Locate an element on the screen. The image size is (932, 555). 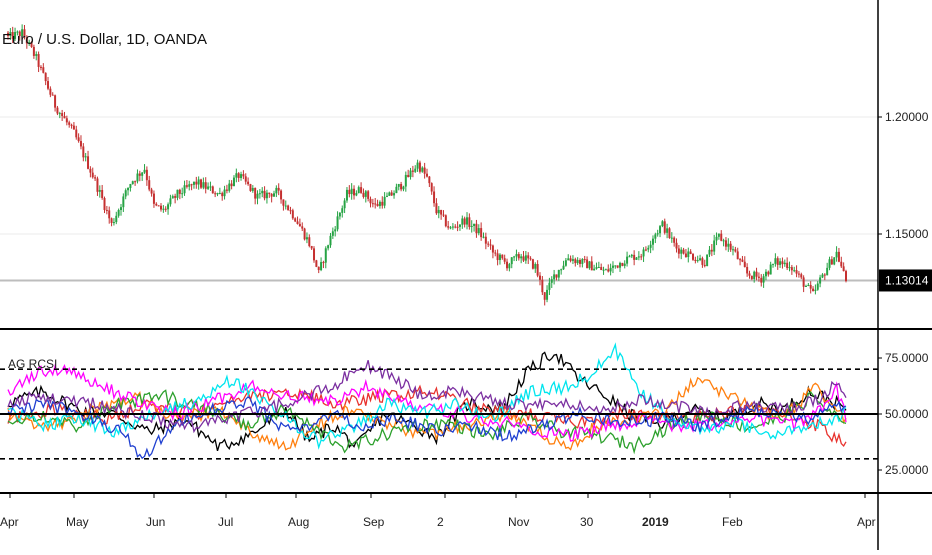
oscillator-tick-label: 25.0000 is located at coordinates (907, 470).